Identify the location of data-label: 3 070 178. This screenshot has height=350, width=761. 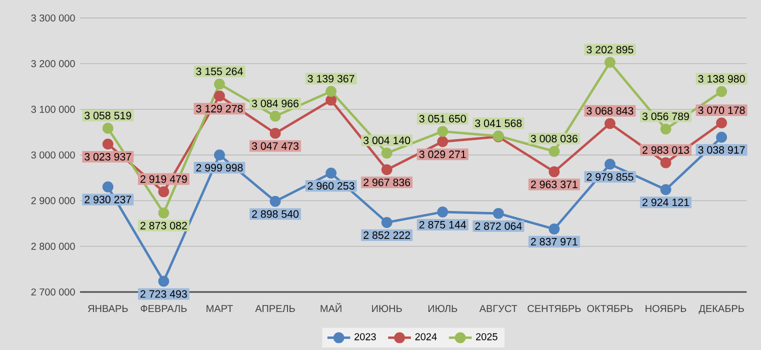
(721, 110).